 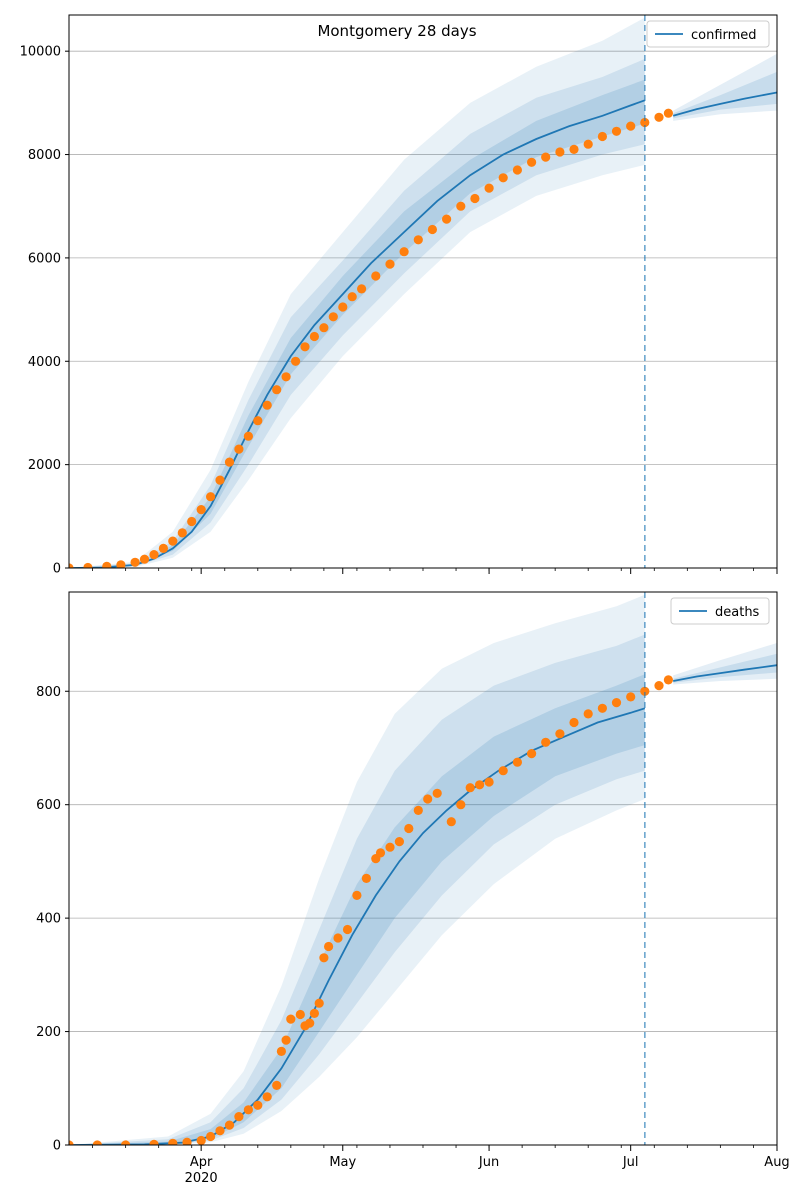 I want to click on legend: confirmed, so click(x=708, y=34).